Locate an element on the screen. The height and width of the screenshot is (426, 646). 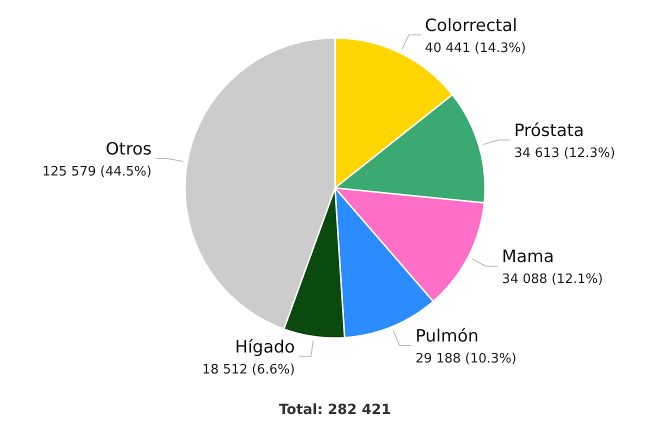
slice-label: Hígado is located at coordinates (265, 347).